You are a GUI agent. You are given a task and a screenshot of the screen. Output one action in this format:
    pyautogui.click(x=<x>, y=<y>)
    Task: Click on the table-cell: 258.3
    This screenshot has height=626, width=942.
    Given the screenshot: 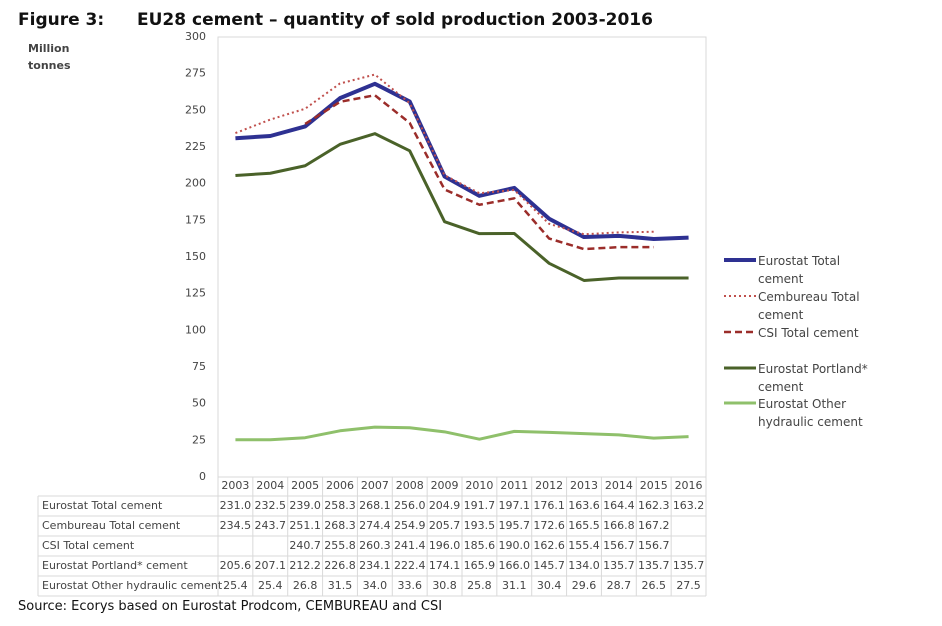 What is the action you would take?
    pyautogui.click(x=340, y=505)
    